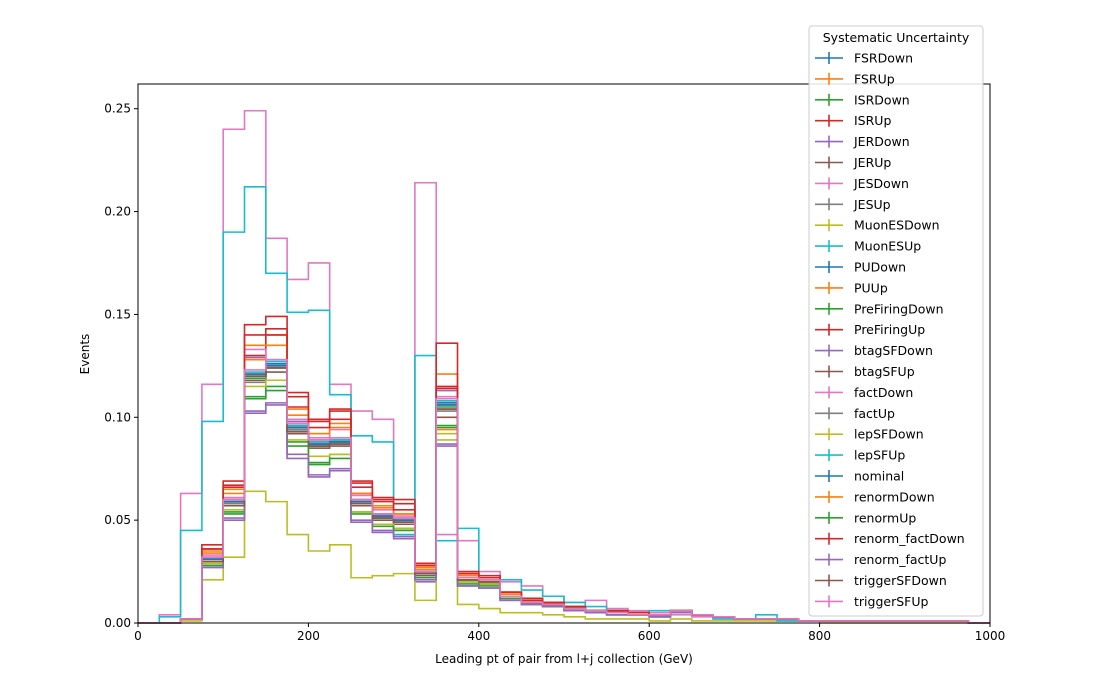  I want to click on legend-label: FSRUp, so click(874, 78).